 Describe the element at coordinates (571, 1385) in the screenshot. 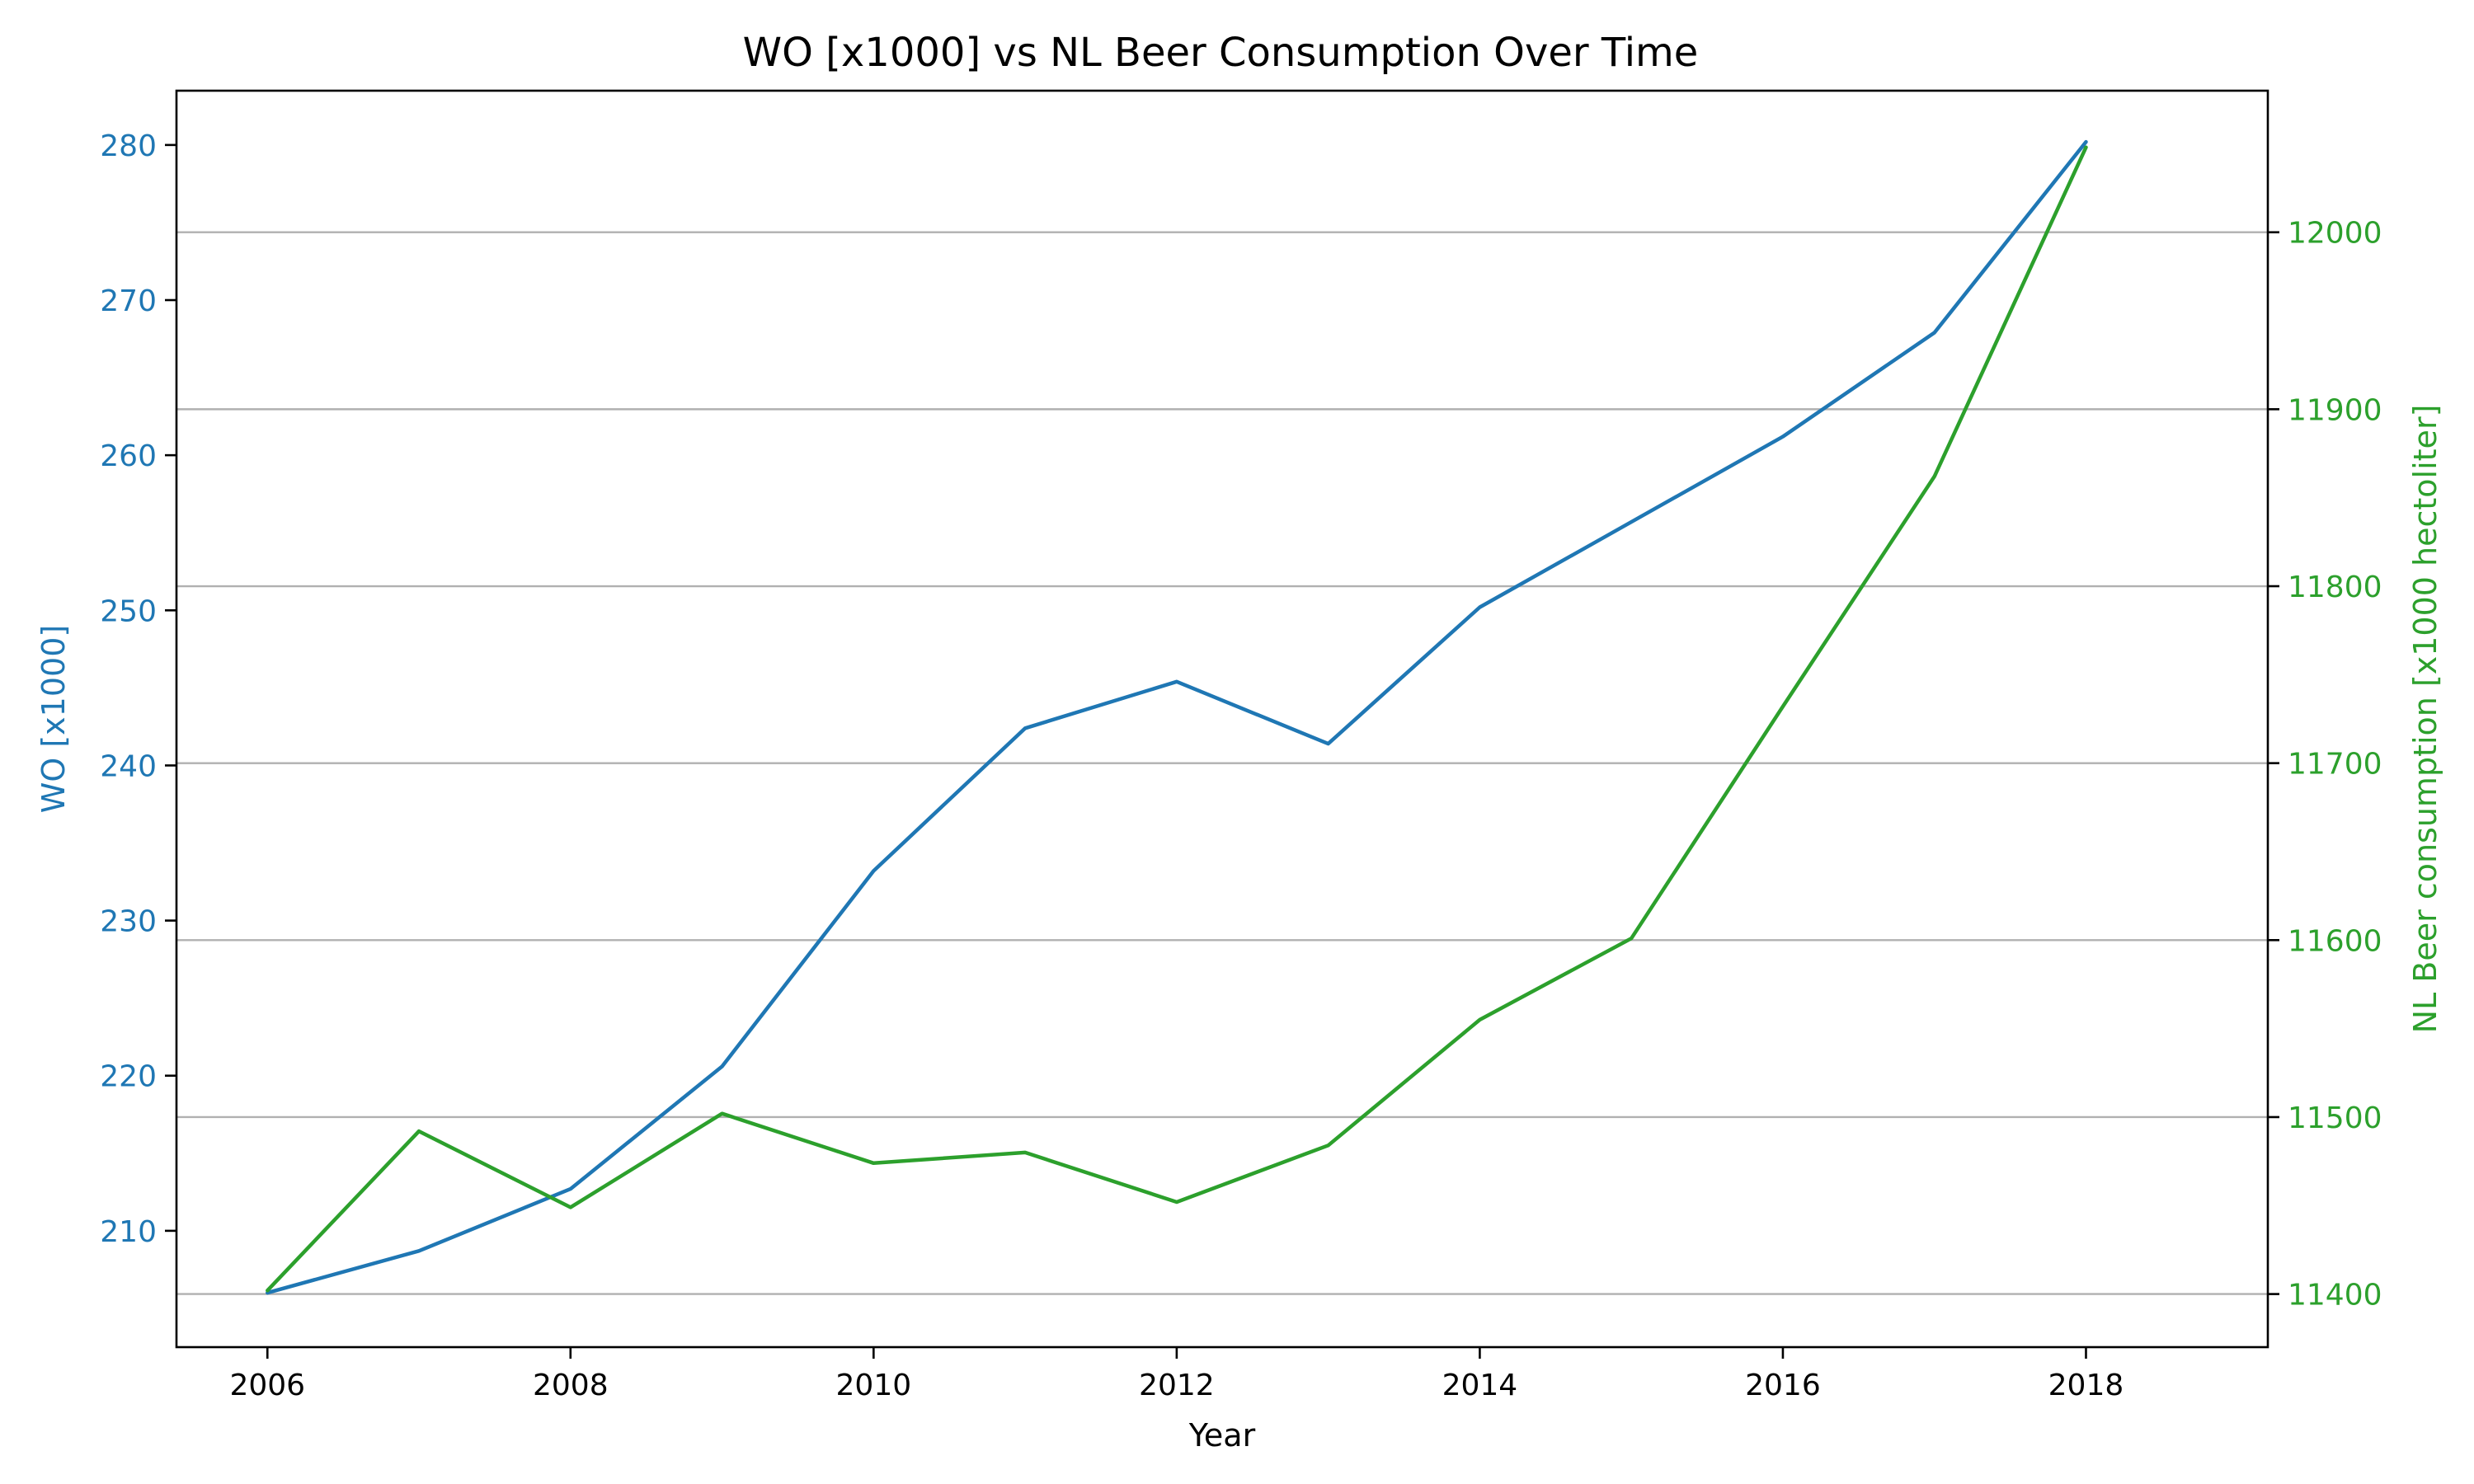

I see `x-tick-label: 2008` at that location.